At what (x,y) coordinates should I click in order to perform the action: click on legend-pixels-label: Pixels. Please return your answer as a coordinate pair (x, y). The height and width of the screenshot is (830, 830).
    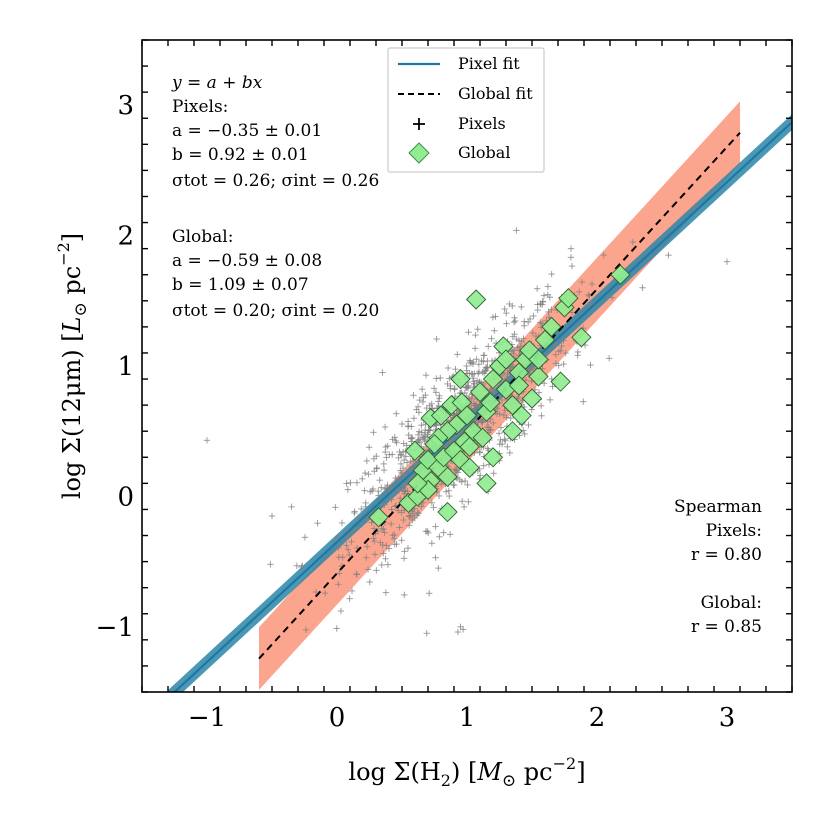
    Looking at the image, I should click on (482, 123).